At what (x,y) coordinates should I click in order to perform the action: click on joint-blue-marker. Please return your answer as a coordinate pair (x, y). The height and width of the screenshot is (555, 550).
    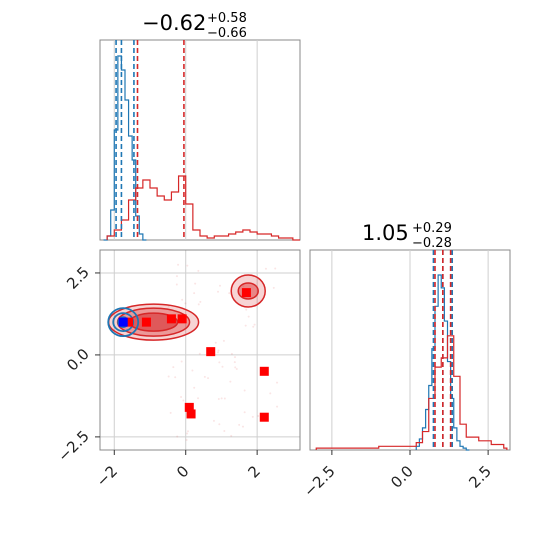
    Looking at the image, I should click on (123, 322).